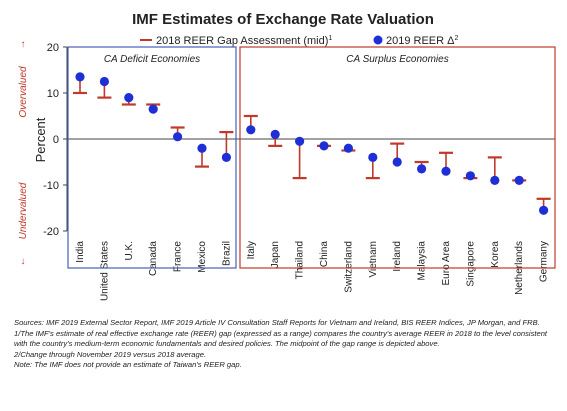  I want to click on legend-reer-label: 2019 REER Δ2, so click(422, 41).